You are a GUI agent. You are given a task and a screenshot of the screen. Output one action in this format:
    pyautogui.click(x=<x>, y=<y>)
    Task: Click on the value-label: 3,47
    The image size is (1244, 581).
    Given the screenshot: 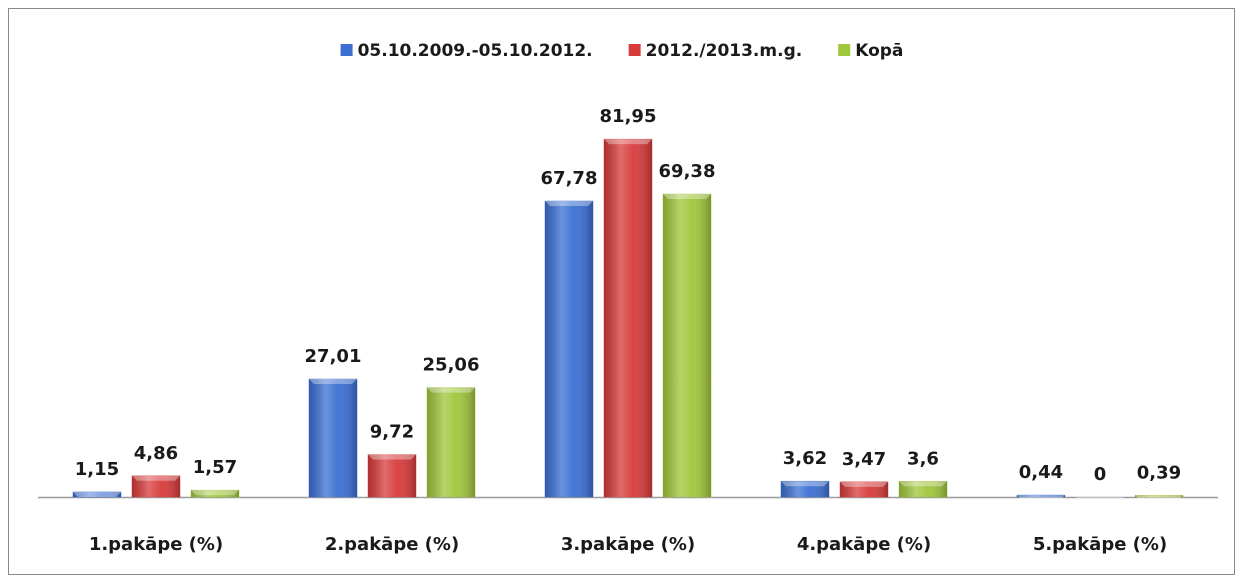 What is the action you would take?
    pyautogui.click(x=864, y=459)
    